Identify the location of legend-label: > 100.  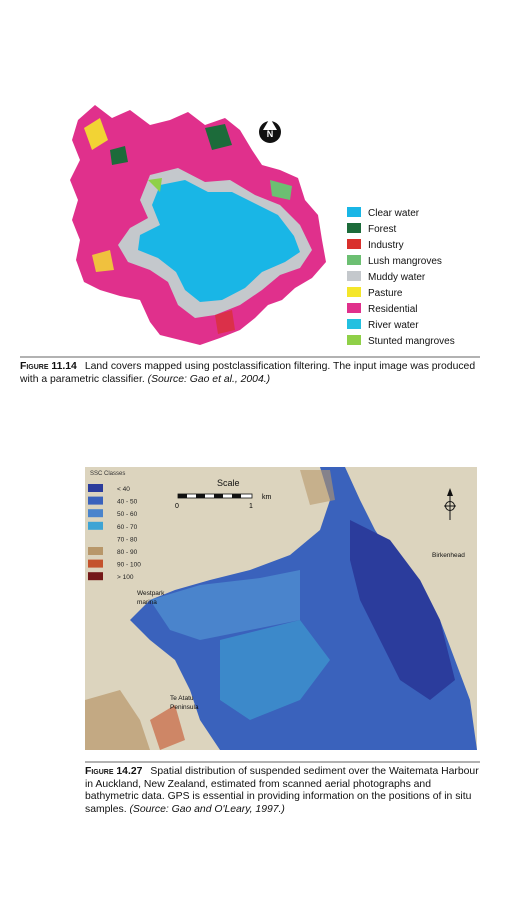
(125, 577).